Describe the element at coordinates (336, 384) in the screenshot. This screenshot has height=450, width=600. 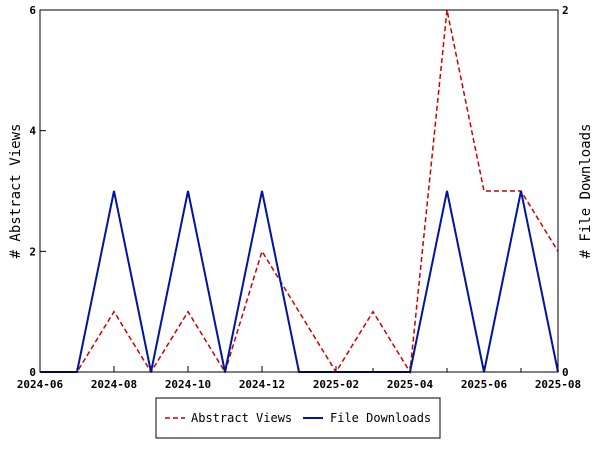
I see `x-tick-label: 2025-02` at that location.